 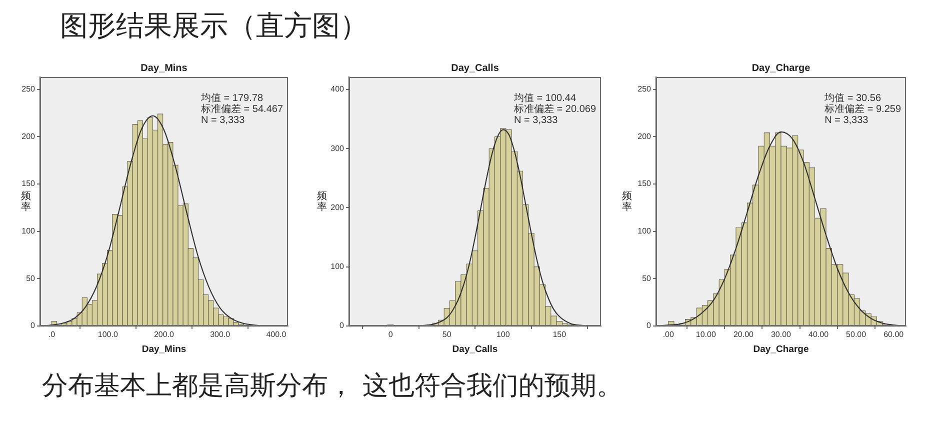 I want to click on x-axis-title: Day_Calls, so click(x=475, y=349).